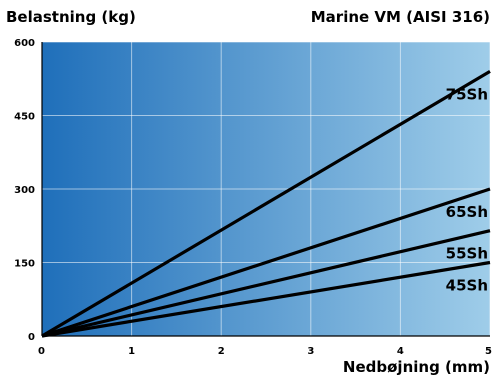  Describe the element at coordinates (467, 254) in the screenshot. I see `series-label-55sh: 55Sh` at that location.